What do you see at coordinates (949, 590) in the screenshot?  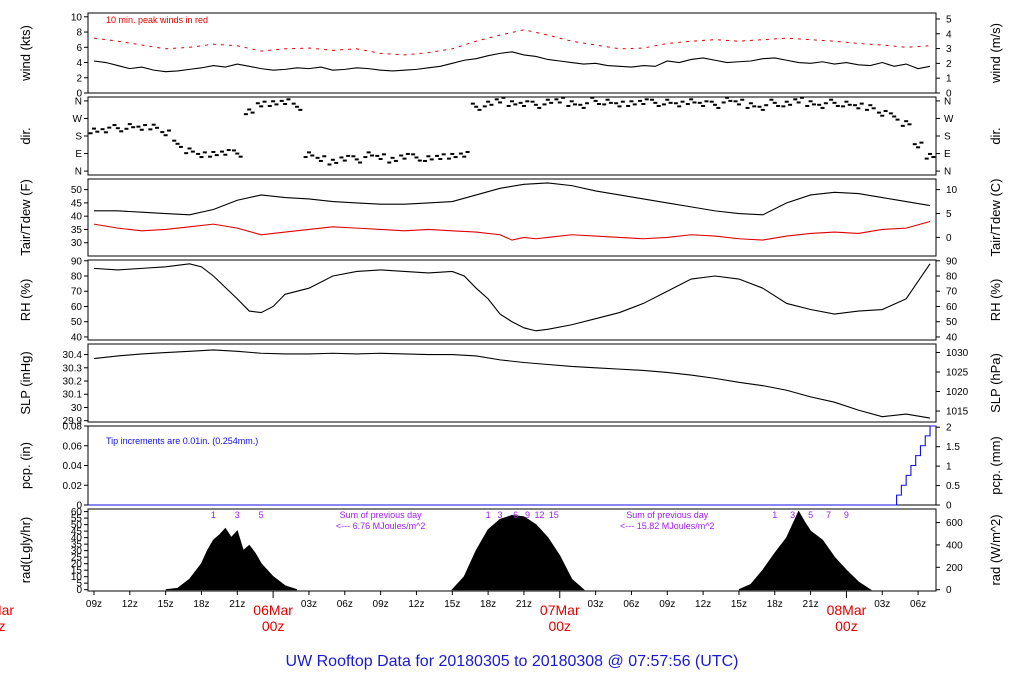 I see `right-tick-label-rad: 0` at bounding box center [949, 590].